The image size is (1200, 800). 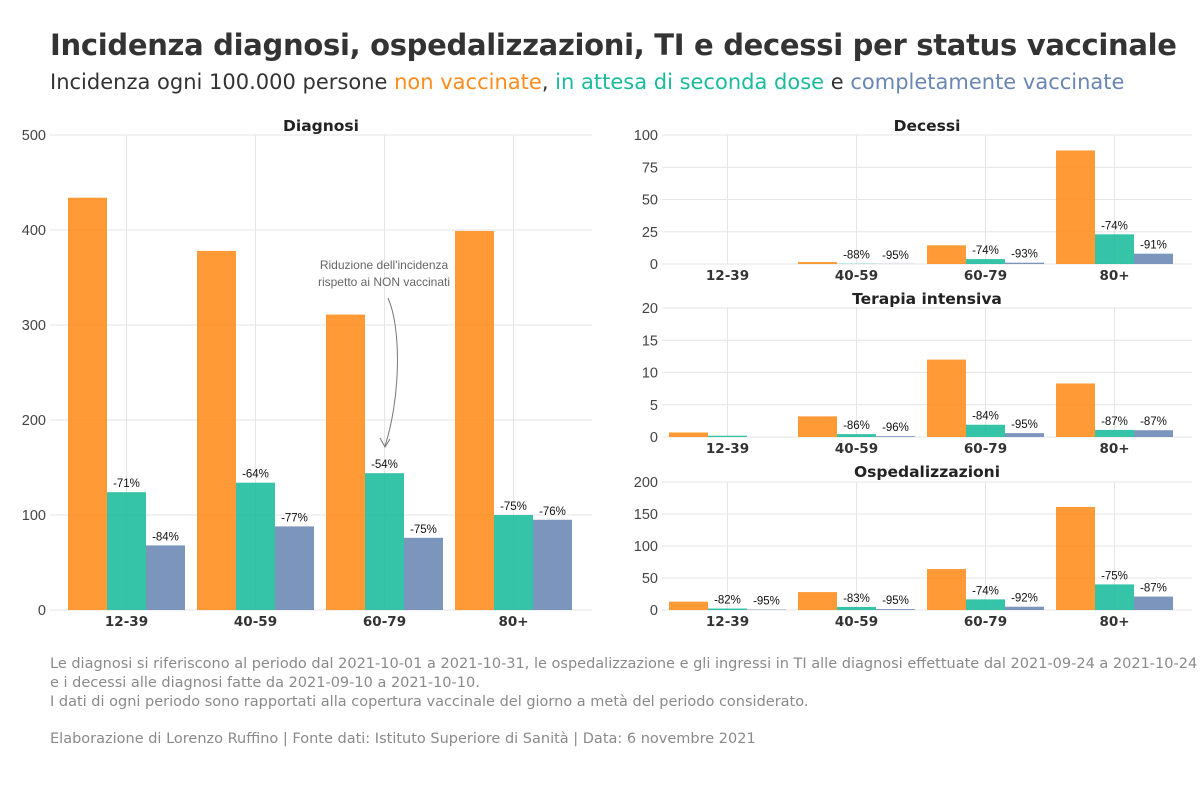 What do you see at coordinates (985, 417) in the screenshot?
I see `data-label: -84%` at bounding box center [985, 417].